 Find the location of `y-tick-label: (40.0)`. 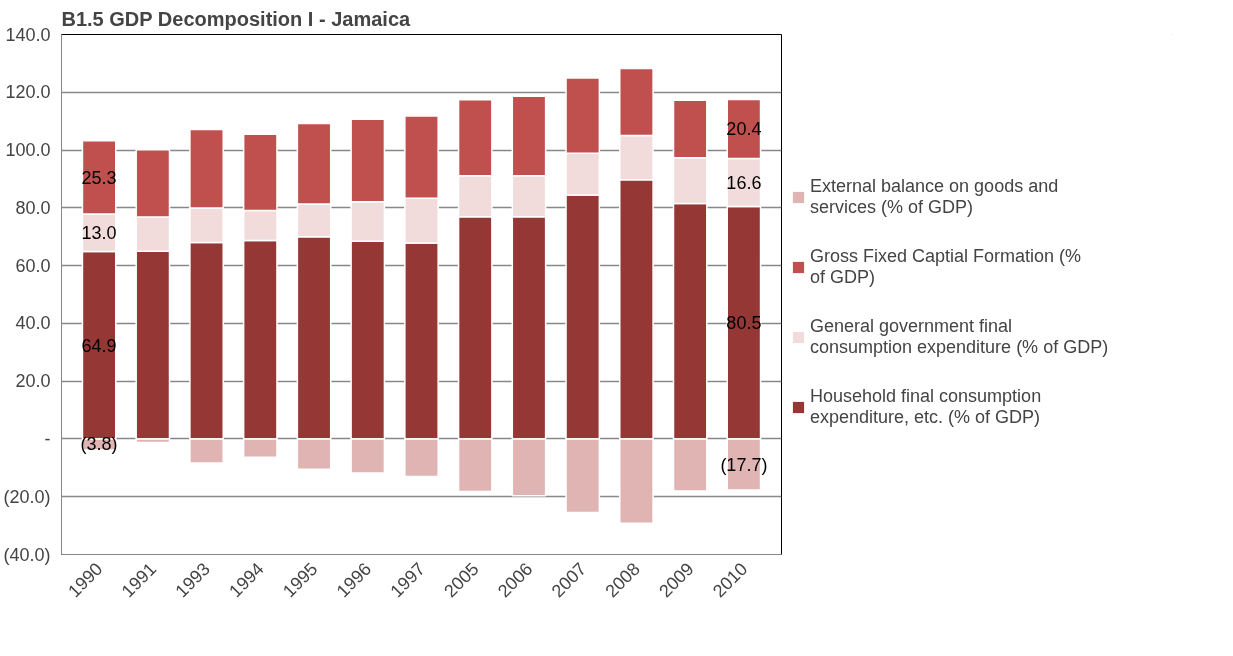

y-tick-label: (40.0) is located at coordinates (27, 554).